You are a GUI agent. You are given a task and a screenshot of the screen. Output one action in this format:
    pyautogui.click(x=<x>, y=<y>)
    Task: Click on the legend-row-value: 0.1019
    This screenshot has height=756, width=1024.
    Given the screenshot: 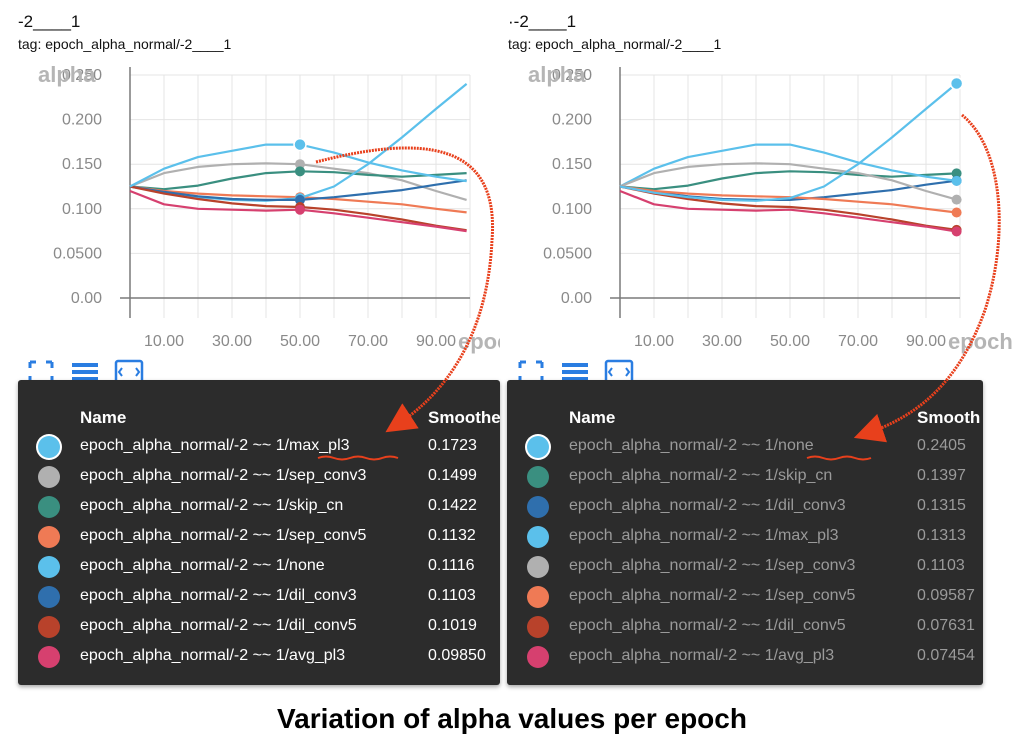 What is the action you would take?
    pyautogui.click(x=452, y=625)
    